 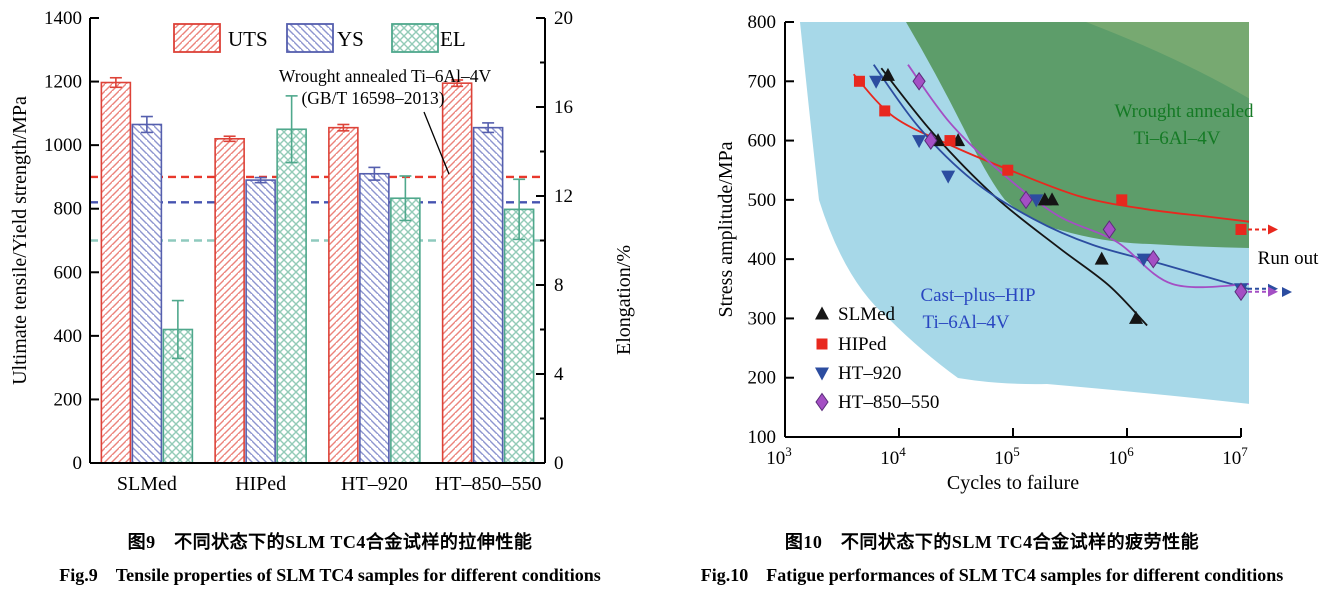 What do you see at coordinates (563, 196) in the screenshot?
I see `y-right-tick-label: 12` at bounding box center [563, 196].